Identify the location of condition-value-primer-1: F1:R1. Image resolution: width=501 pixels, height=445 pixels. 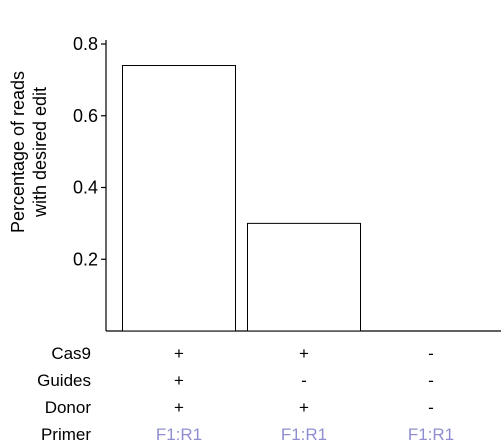
(179, 434).